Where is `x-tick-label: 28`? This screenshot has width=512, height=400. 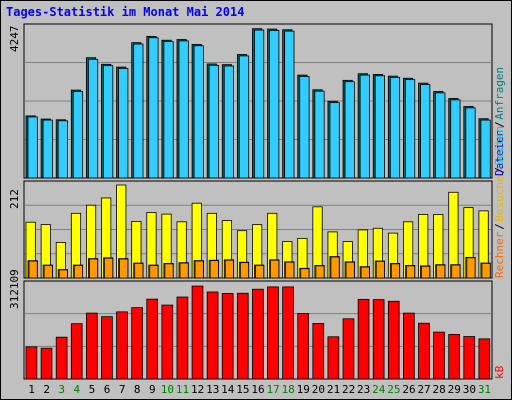 x-tick-label: 28 is located at coordinates (439, 389).